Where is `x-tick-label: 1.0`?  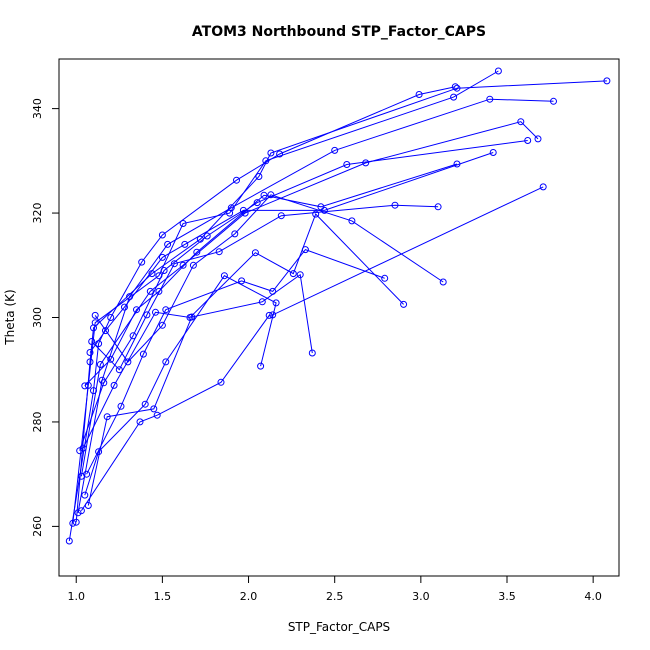
x-tick-label: 1.0 is located at coordinates (76, 596).